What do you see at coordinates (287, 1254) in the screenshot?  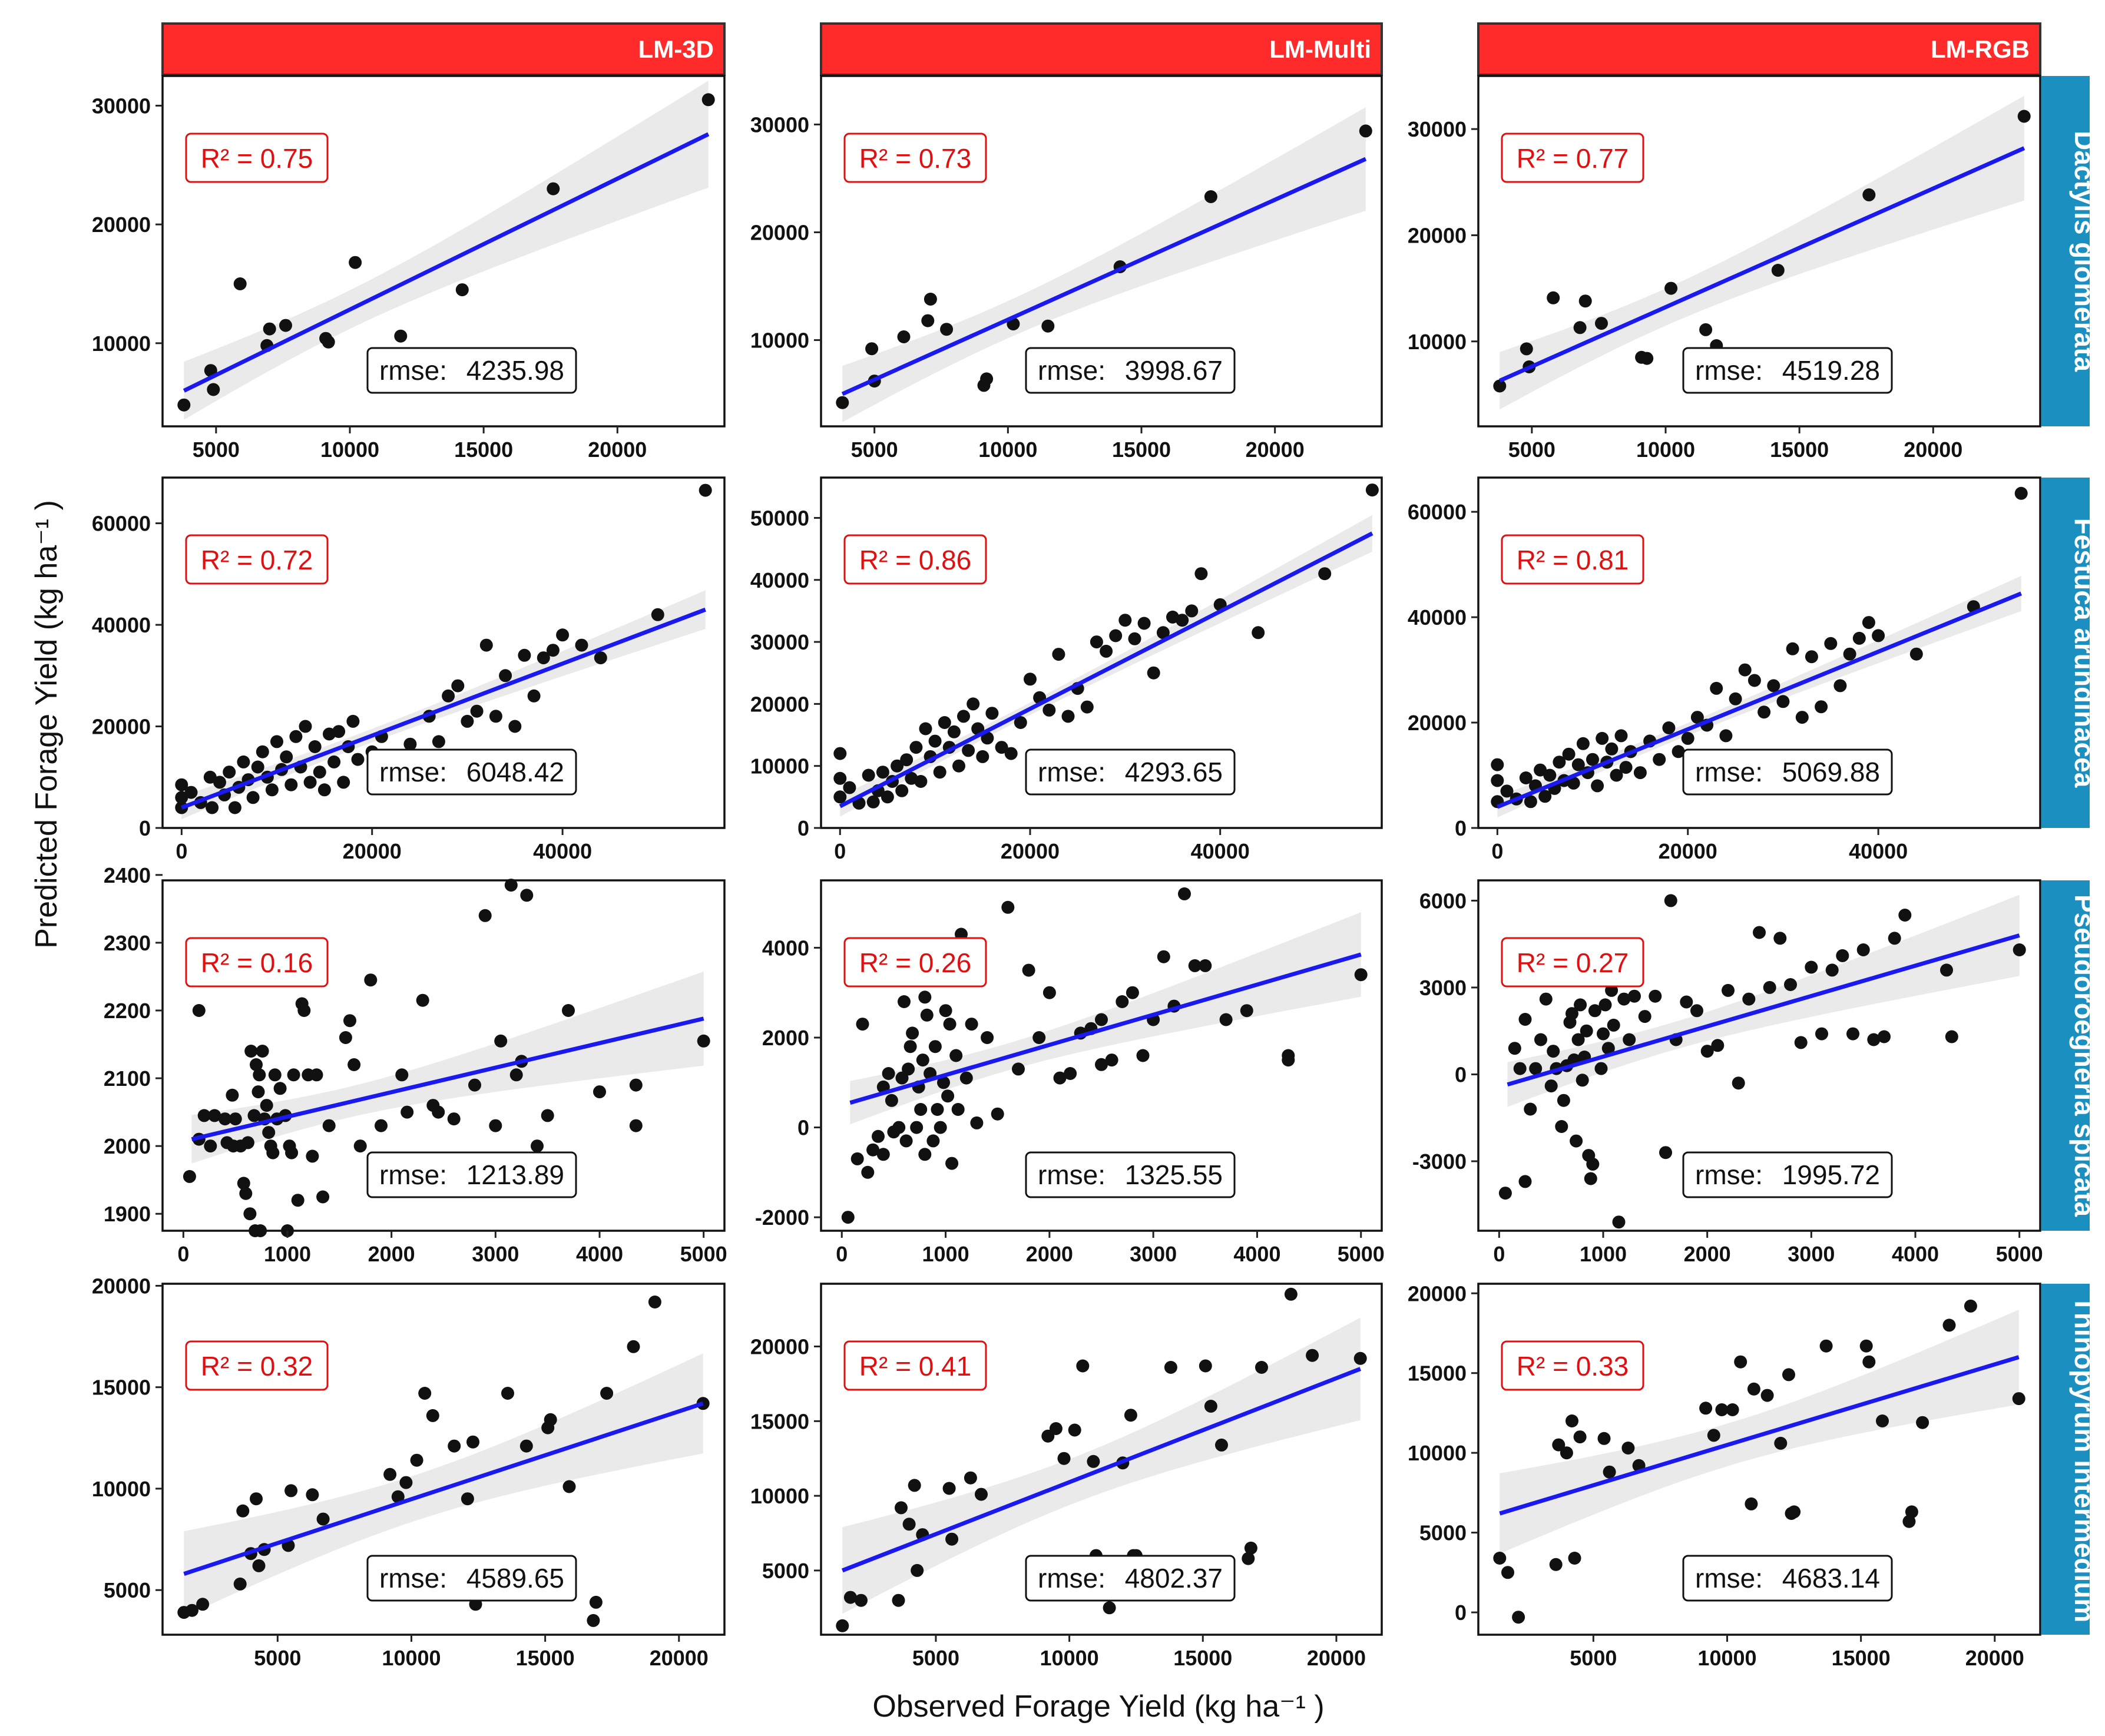 I see `x-tick-label: 1000` at bounding box center [287, 1254].